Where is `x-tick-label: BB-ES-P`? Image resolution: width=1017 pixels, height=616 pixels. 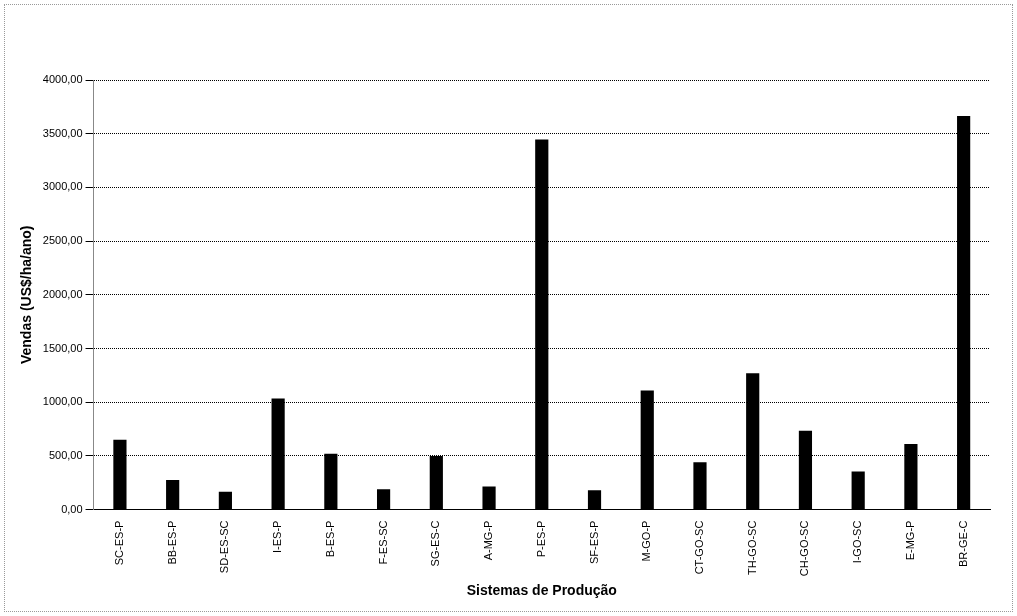 x-tick-label: BB-ES-P is located at coordinates (171, 542).